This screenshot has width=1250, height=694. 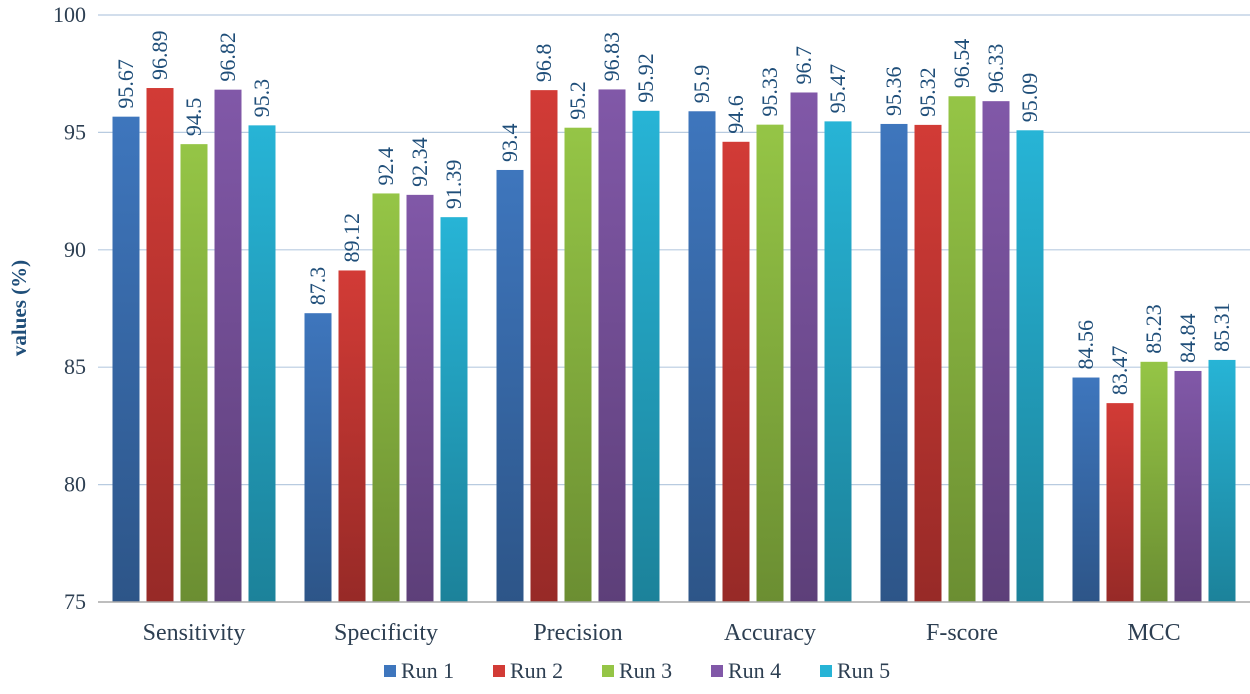 I want to click on data-label: 95.32, so click(x=927, y=92).